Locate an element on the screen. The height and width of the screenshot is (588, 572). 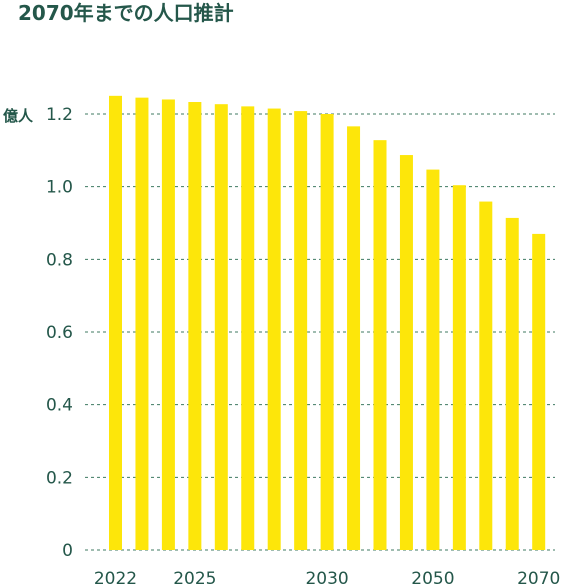
x-axis-ticks: 2022 2025 2030 2050 2070 is located at coordinates (327, 578).